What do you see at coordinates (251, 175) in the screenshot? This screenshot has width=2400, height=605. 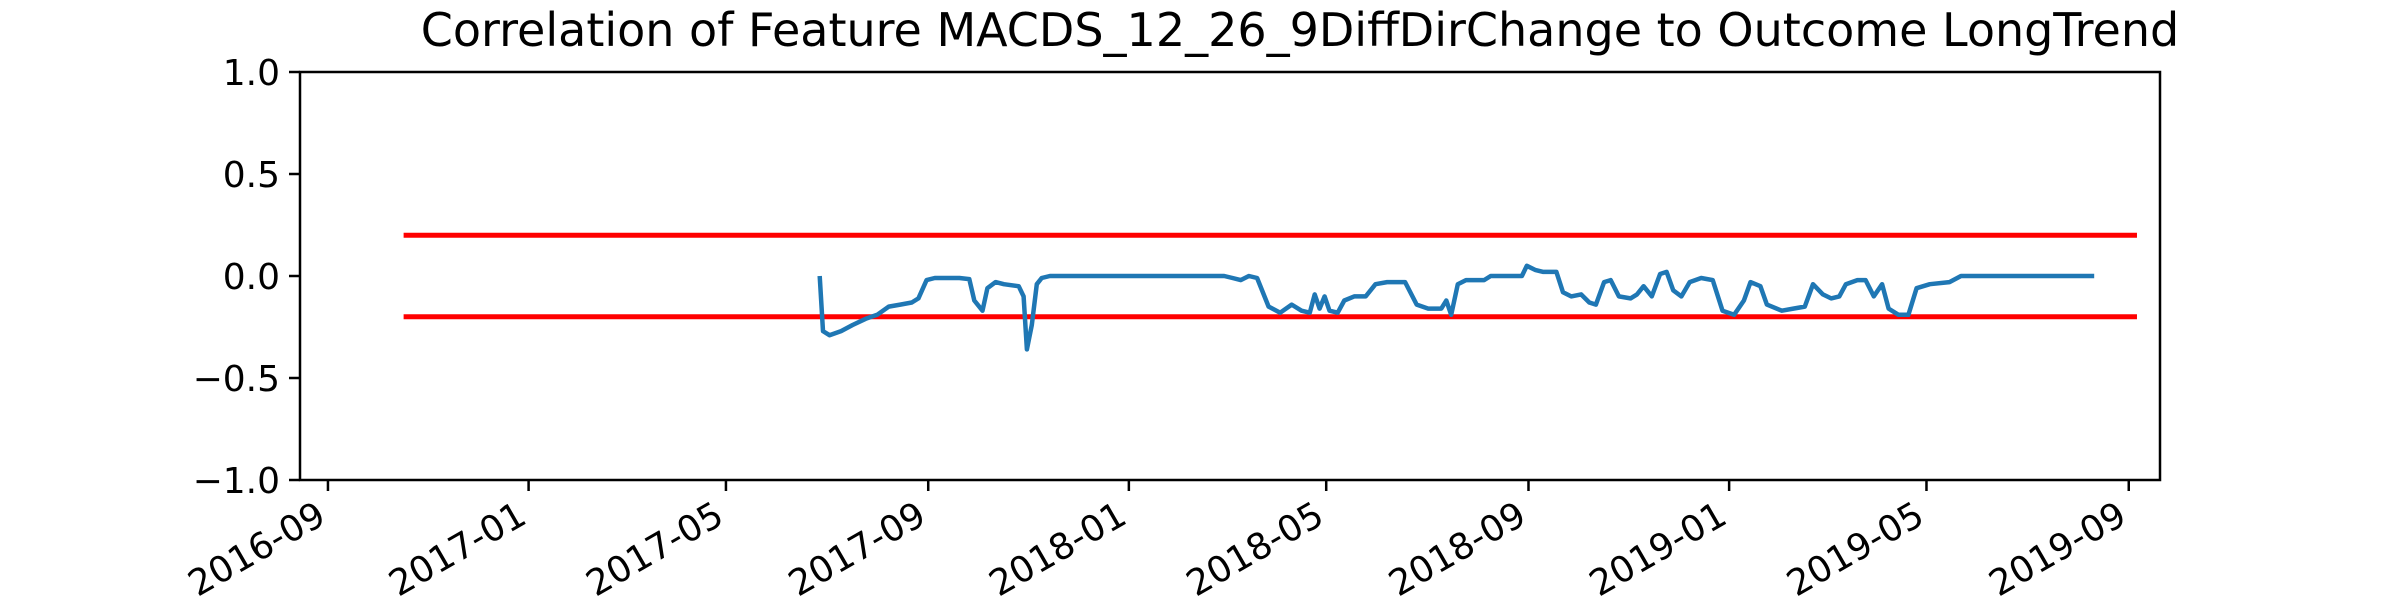 I see `y-tick-label: 0.5` at bounding box center [251, 175].